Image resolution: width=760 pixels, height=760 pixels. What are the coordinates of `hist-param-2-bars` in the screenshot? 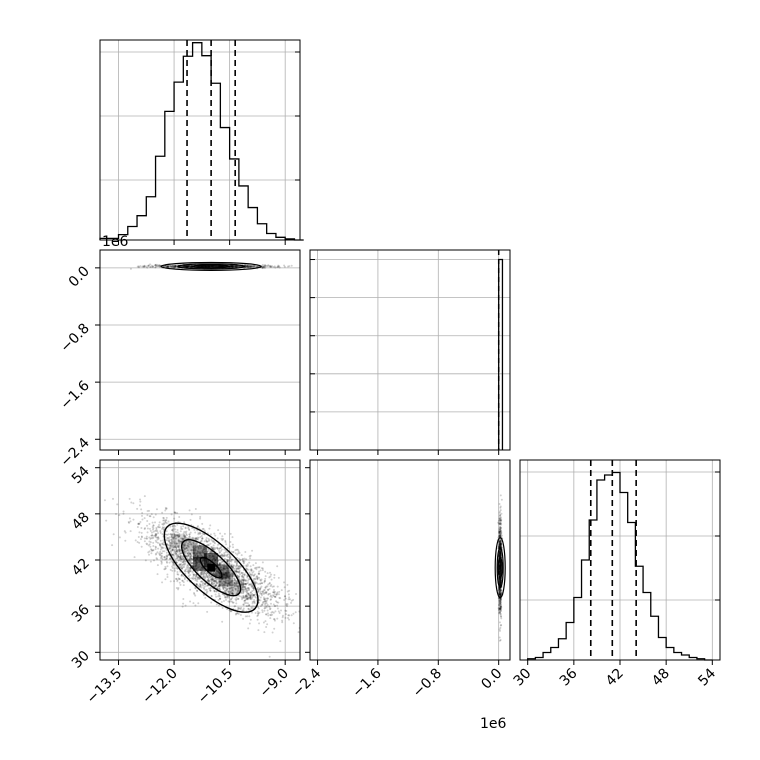 It's located at (501, 354).